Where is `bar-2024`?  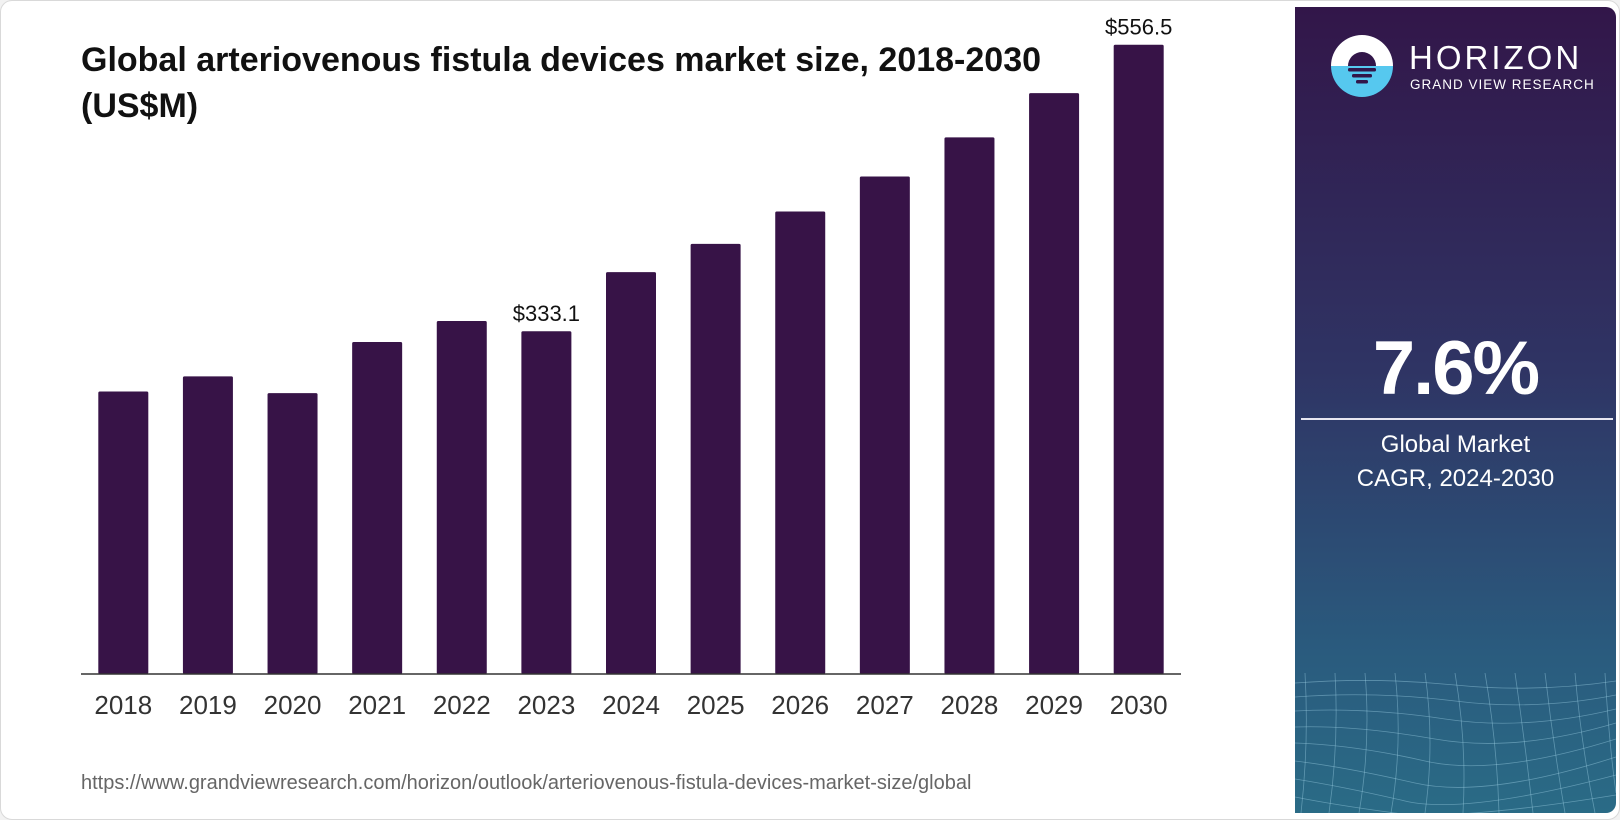 bar-2024 is located at coordinates (631, 473).